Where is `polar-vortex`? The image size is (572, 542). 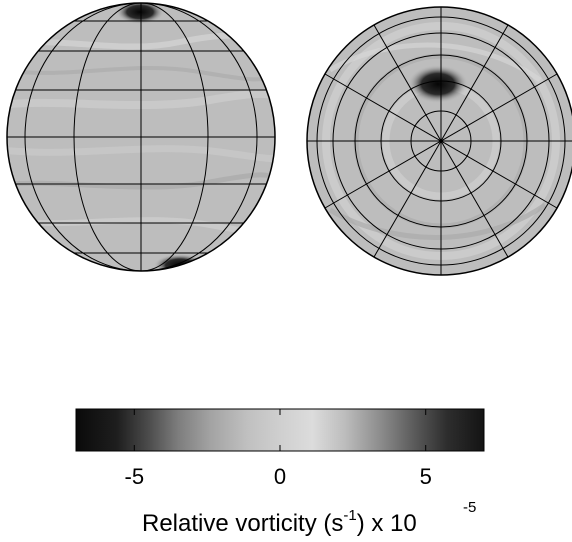
polar-vortex is located at coordinates (438, 84).